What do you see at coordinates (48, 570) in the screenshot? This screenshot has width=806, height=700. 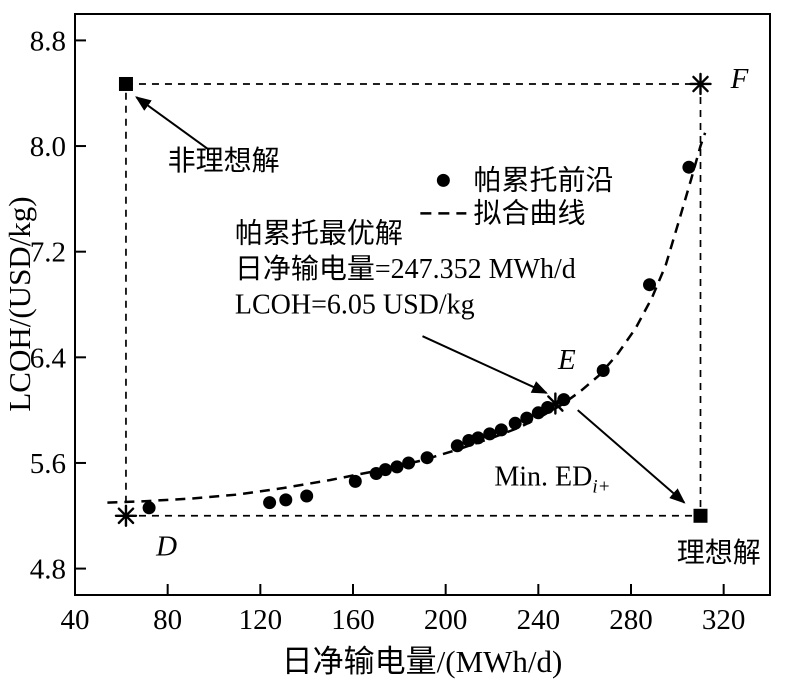 I see `y-tick-label: 4.8` at bounding box center [48, 570].